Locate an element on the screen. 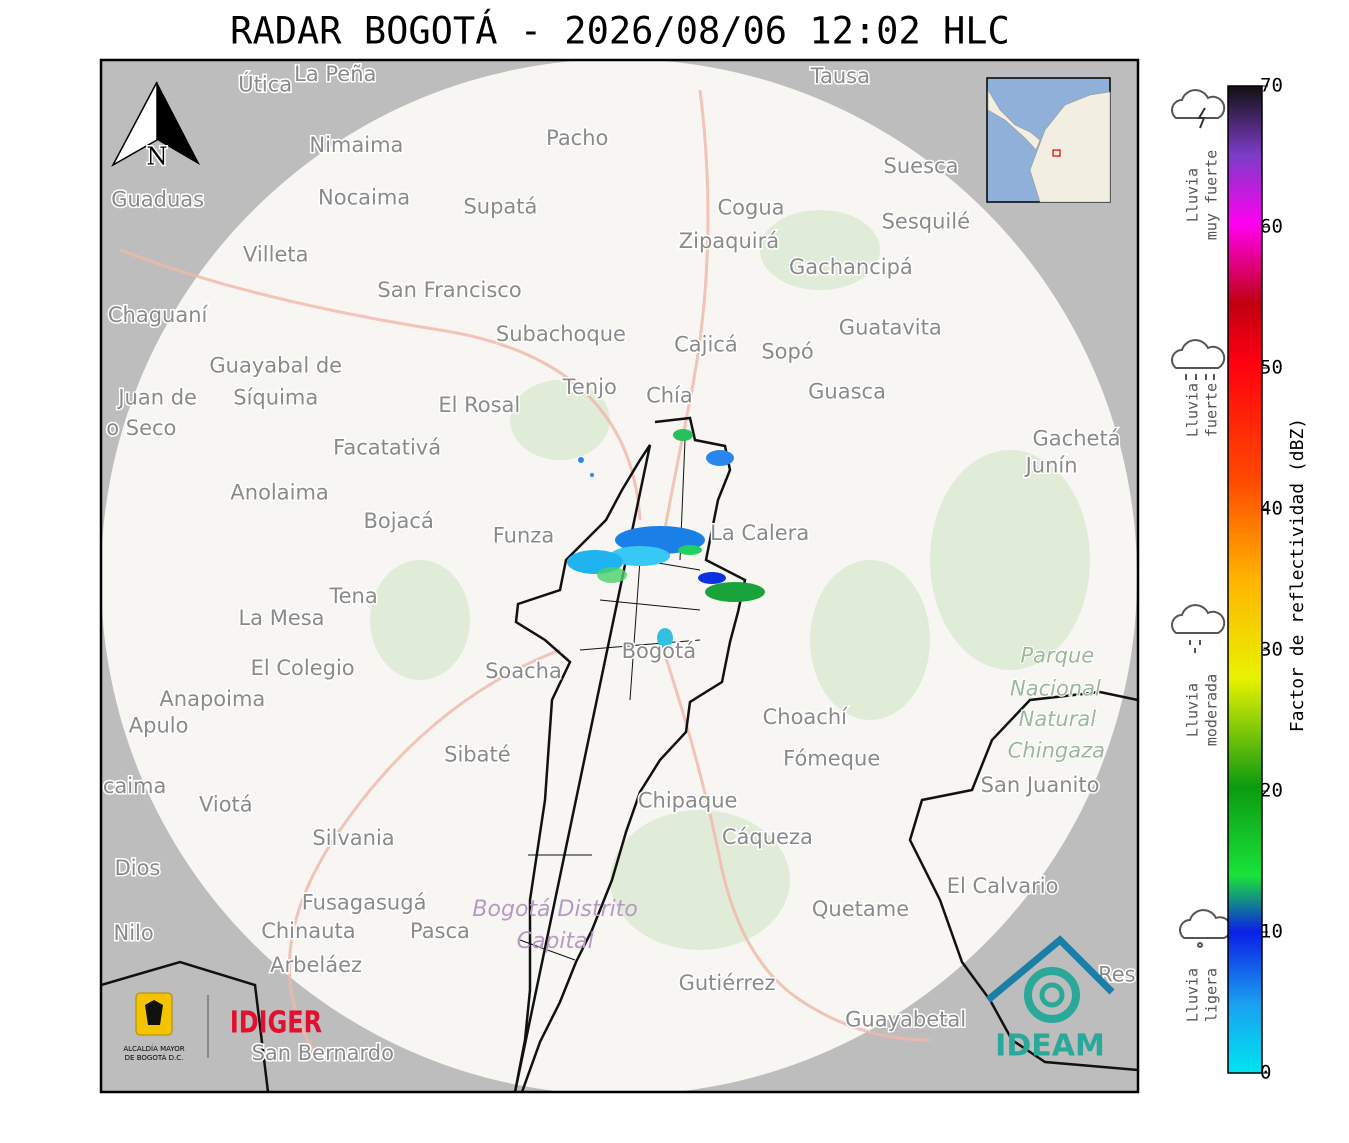  place-label: Juan de is located at coordinates (156, 397).